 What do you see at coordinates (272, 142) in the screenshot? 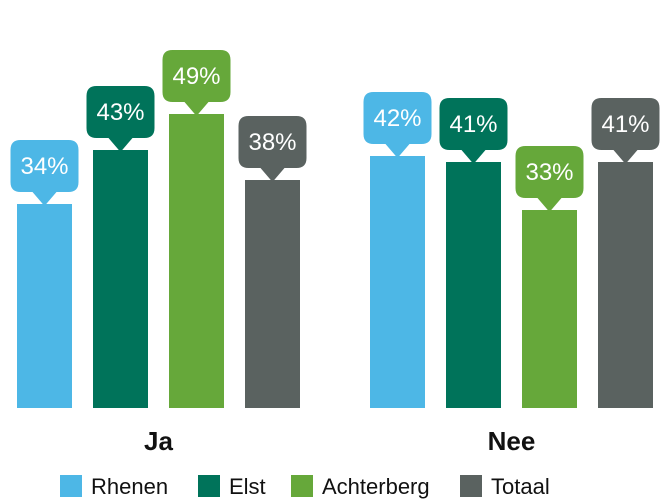
I see `data-label-text: 38%` at bounding box center [272, 142].